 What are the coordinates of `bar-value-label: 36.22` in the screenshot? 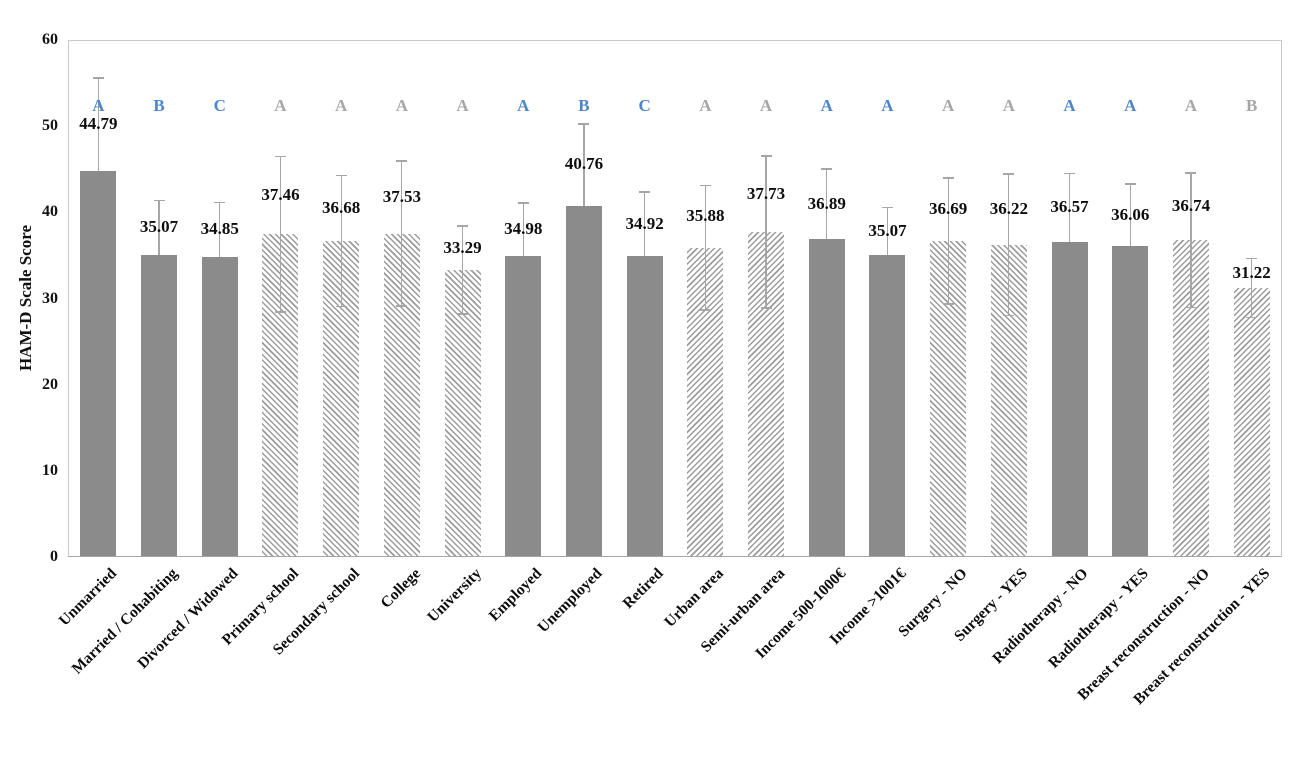 It's located at (1008, 209).